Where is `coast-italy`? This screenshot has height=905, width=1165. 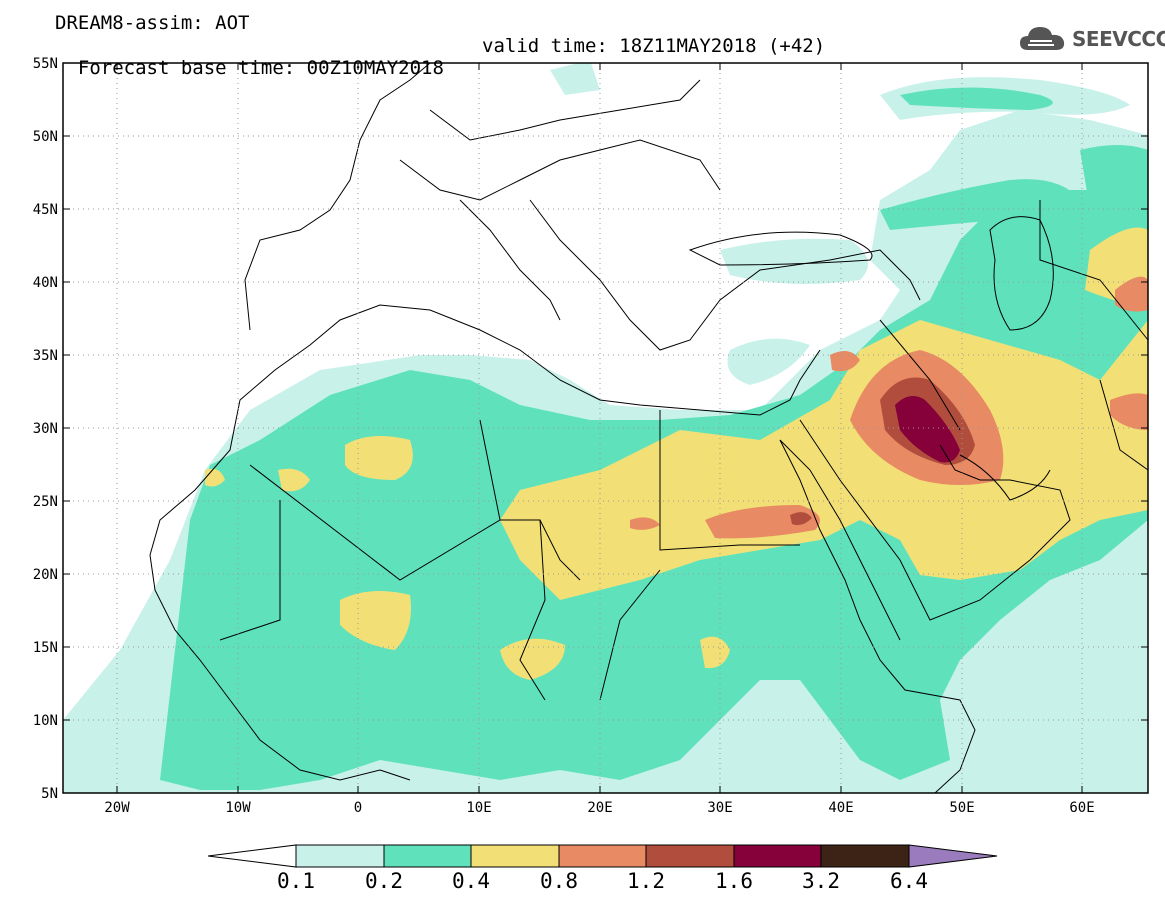
coast-italy is located at coordinates (510, 260).